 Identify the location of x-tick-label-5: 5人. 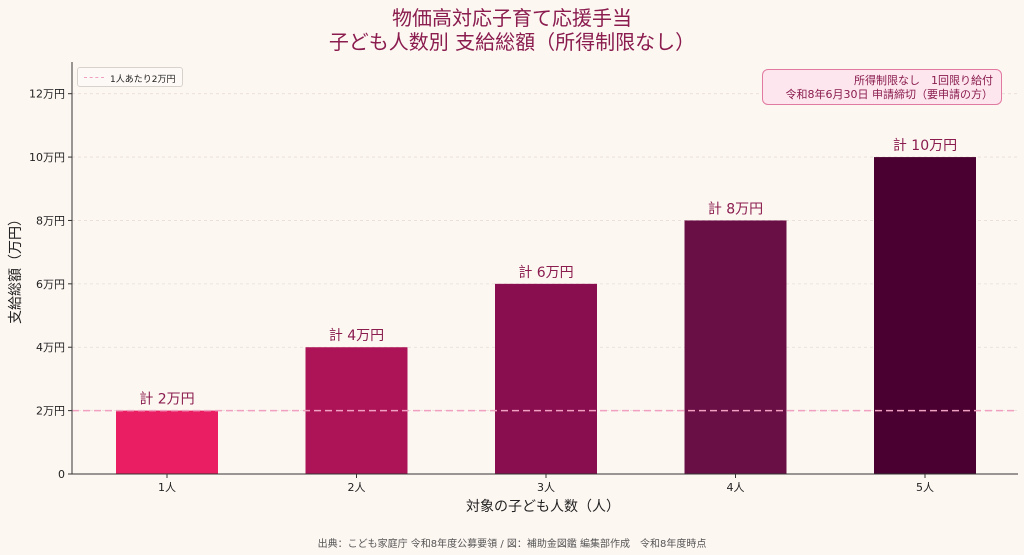
(925, 487).